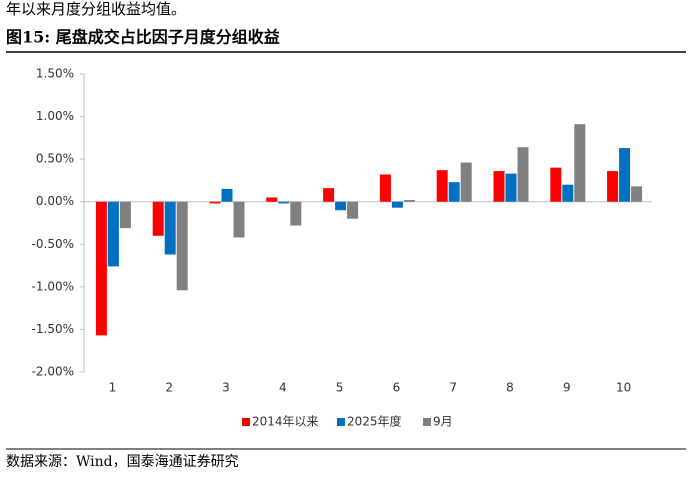  What do you see at coordinates (397, 388) in the screenshot?
I see `x-tick-label: 6` at bounding box center [397, 388].